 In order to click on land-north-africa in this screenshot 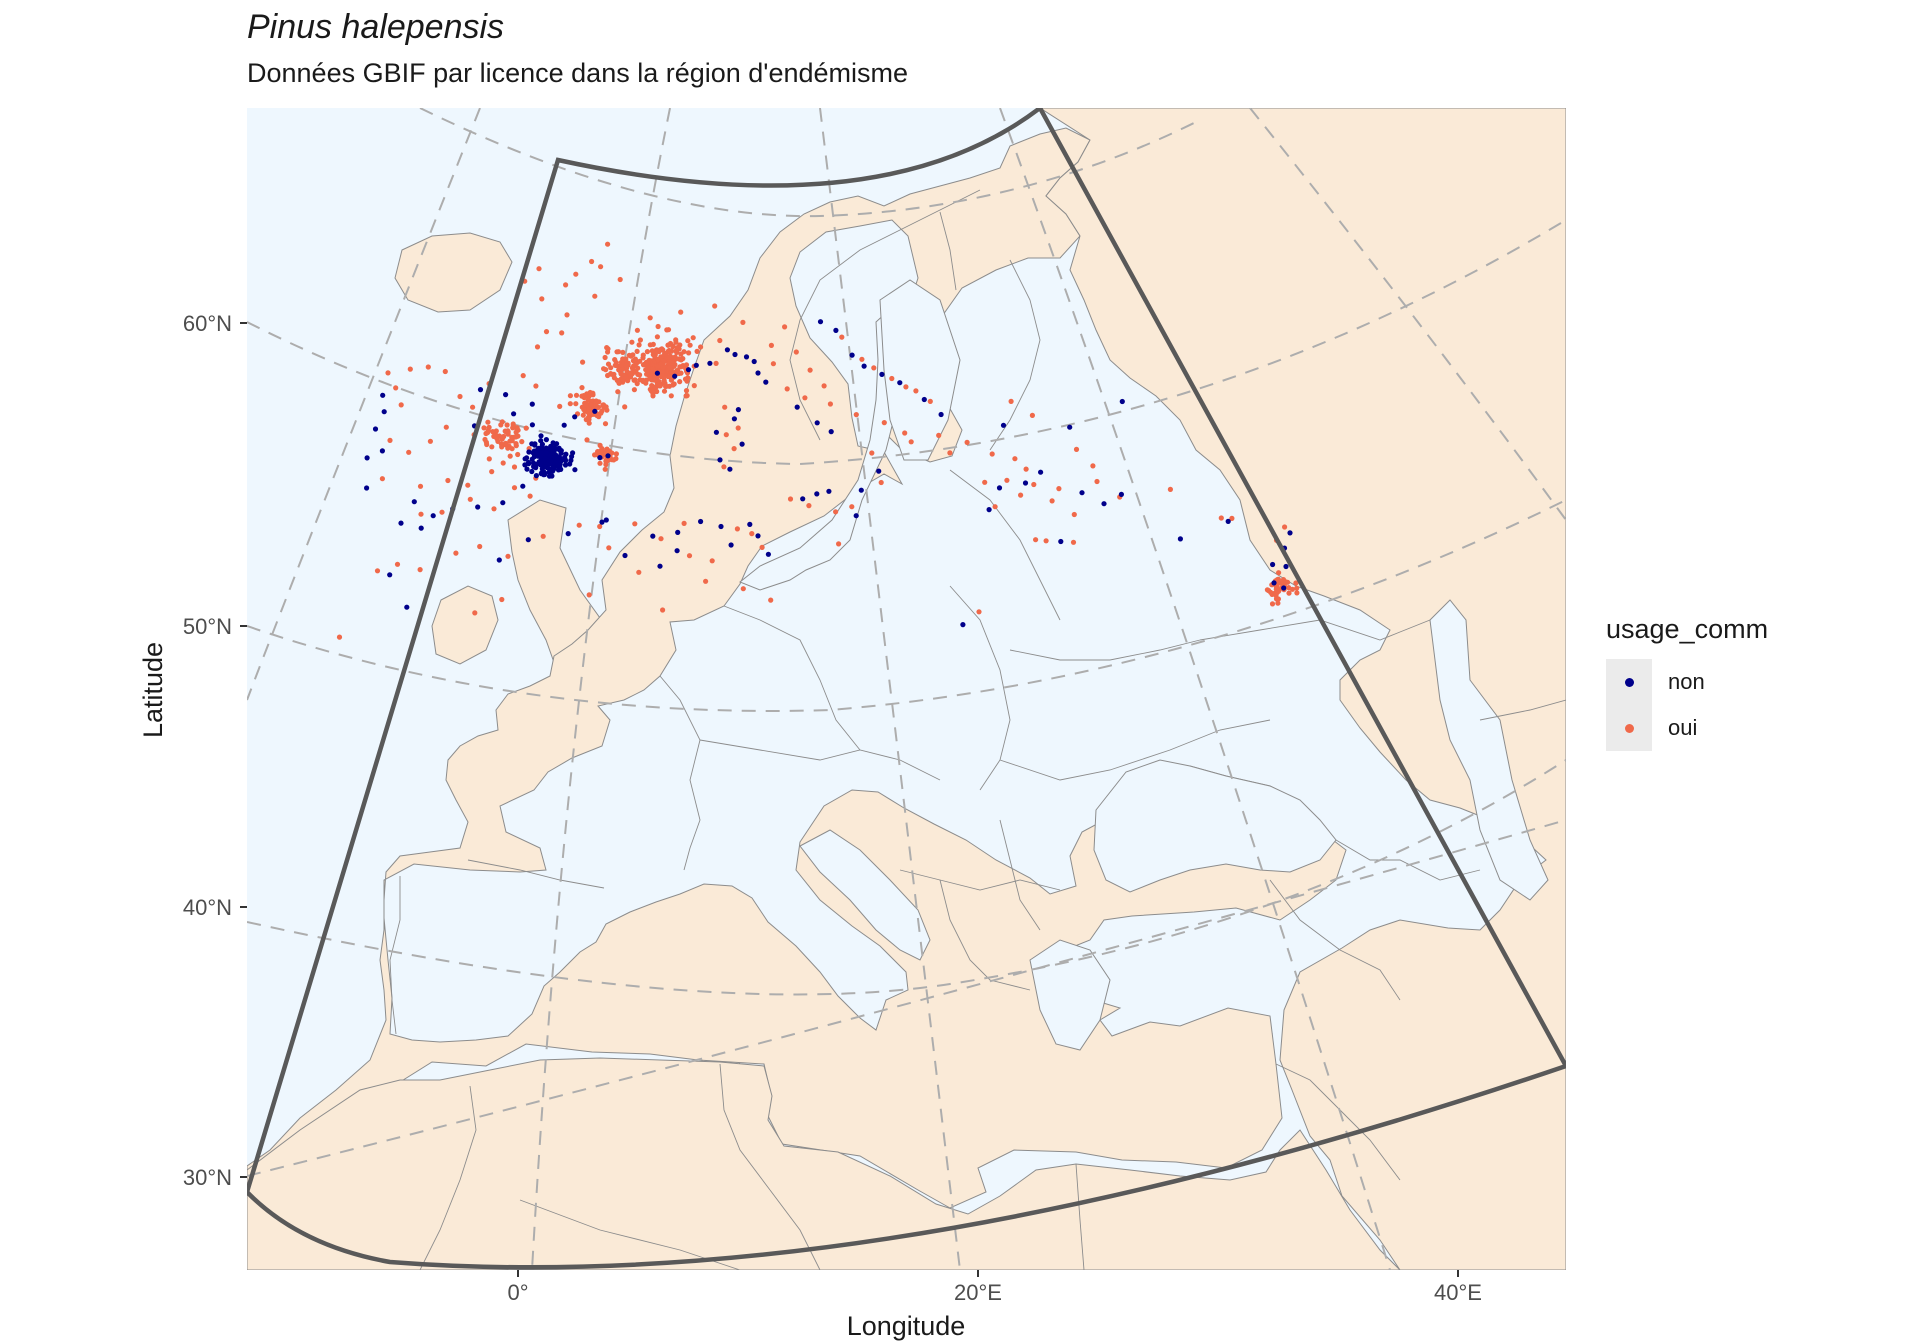, I will do `click(824, 1163)`.